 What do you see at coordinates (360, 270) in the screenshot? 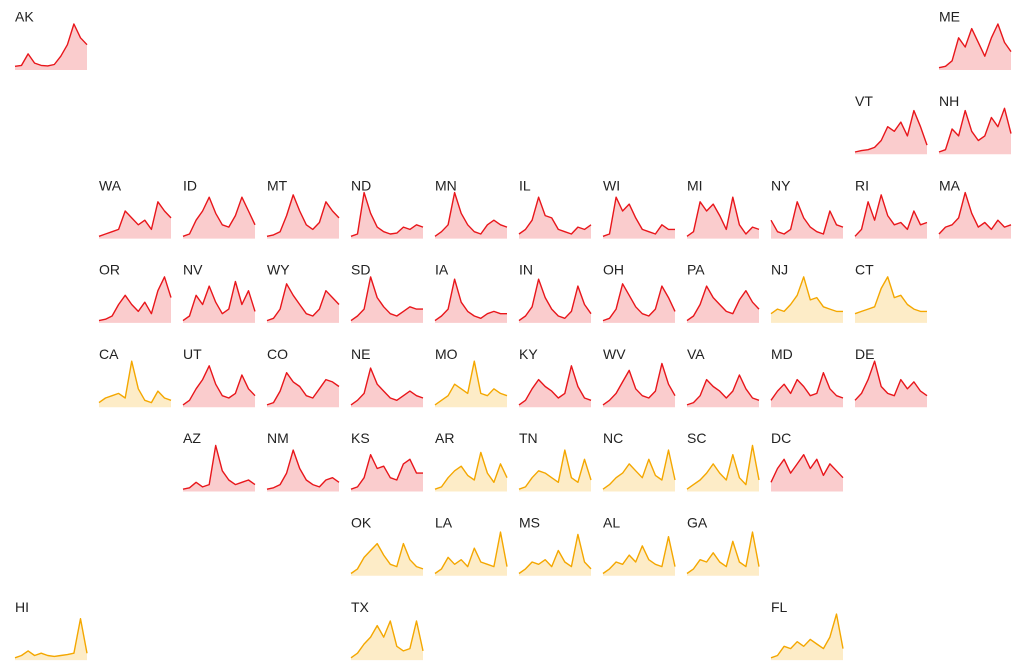
I see `state-label: SD` at bounding box center [360, 270].